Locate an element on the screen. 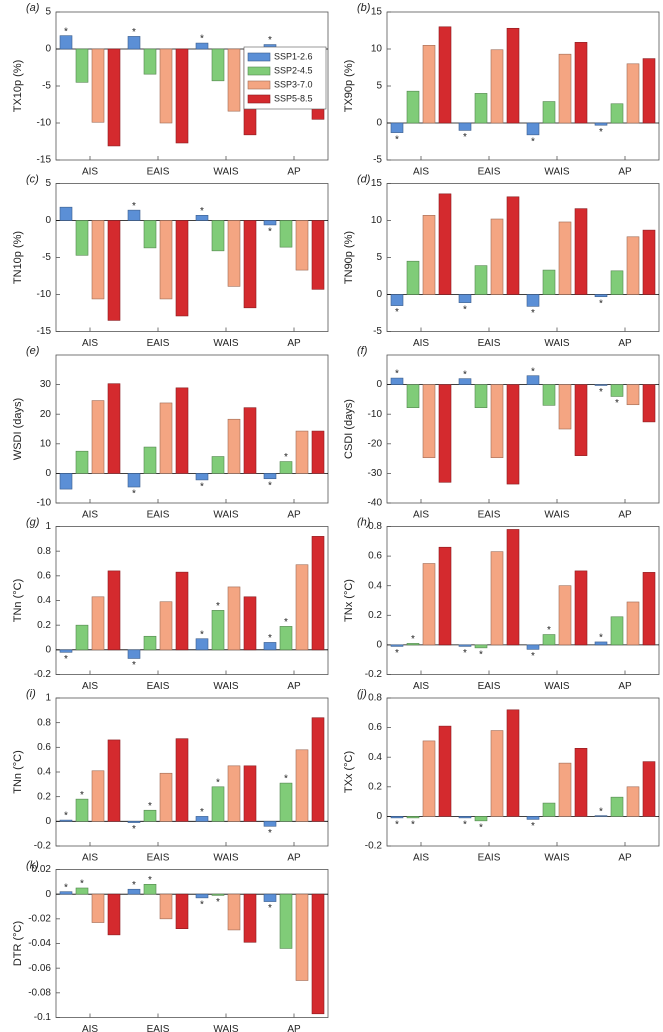  legend-label: SSP3-7.0 is located at coordinates (293, 84).